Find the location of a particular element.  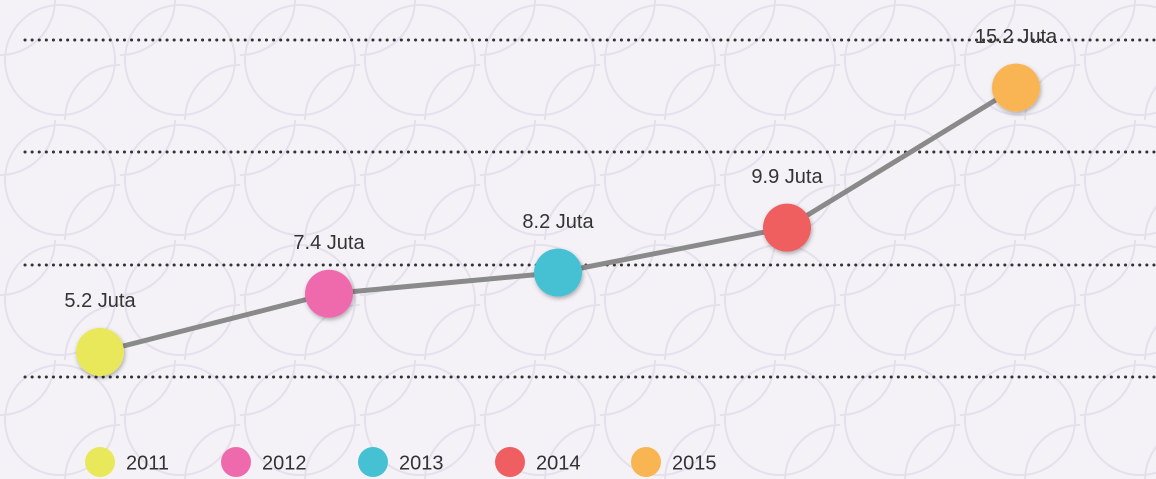

legend-label: 2015 is located at coordinates (694, 463).